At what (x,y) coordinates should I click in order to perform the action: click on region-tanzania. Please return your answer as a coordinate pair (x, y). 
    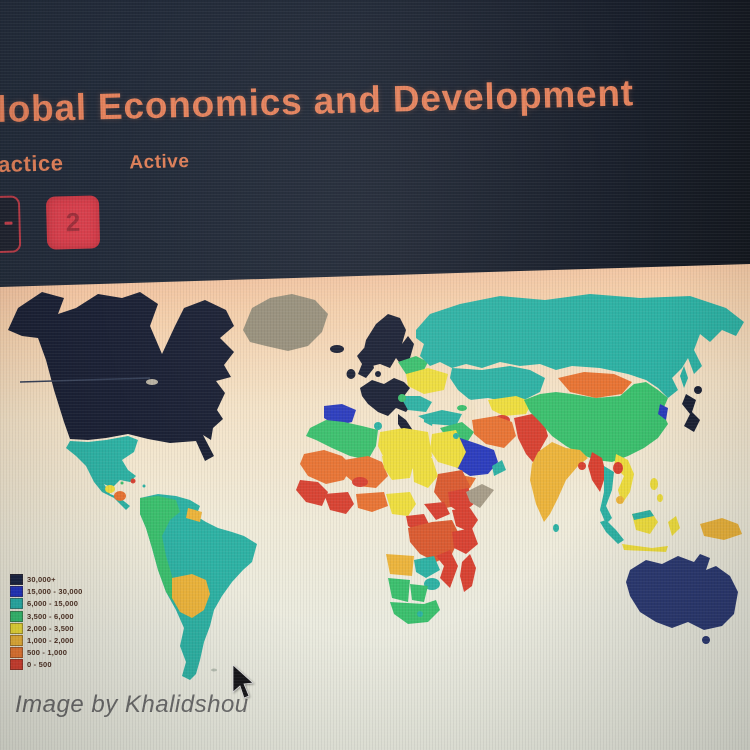
    Looking at the image, I should click on (465, 541).